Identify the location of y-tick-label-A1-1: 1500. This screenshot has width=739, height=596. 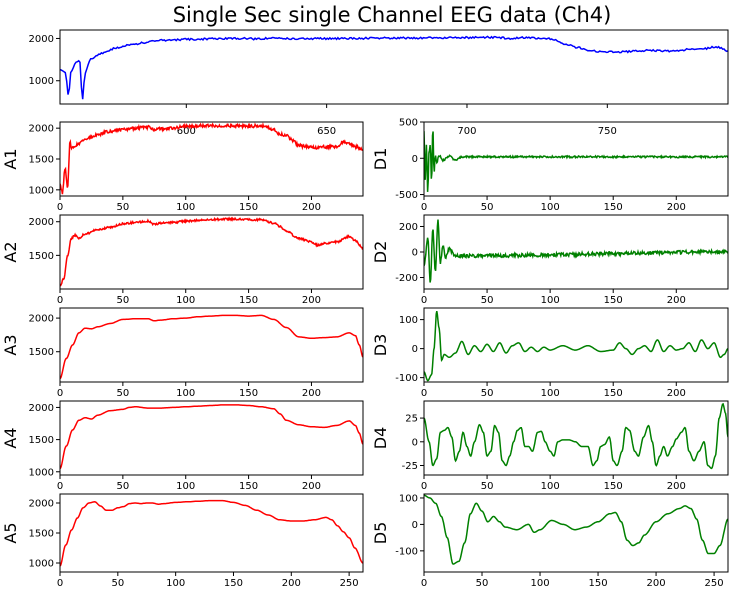
(41, 160).